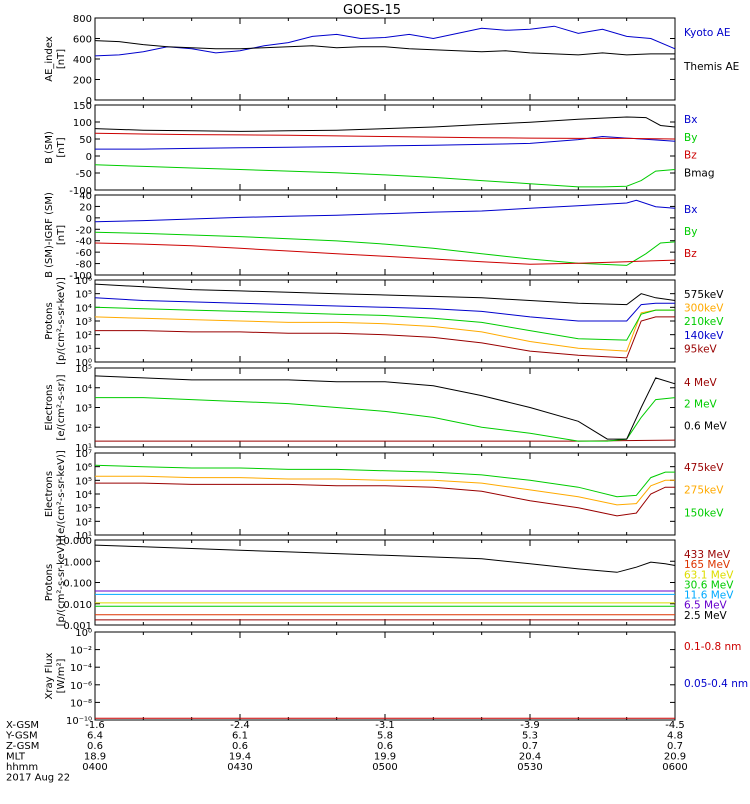 The height and width of the screenshot is (804, 750). I want to click on legend-label: Bz, so click(690, 156).